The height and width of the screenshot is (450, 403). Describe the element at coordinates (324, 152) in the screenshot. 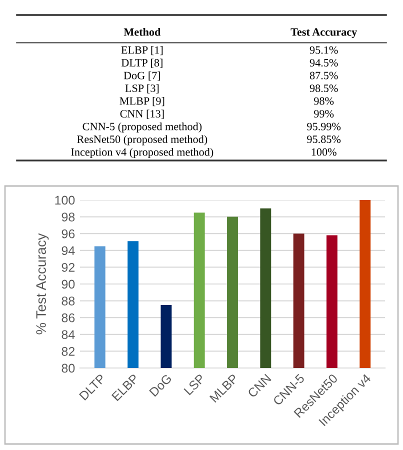

I see `text: 100%` at that location.